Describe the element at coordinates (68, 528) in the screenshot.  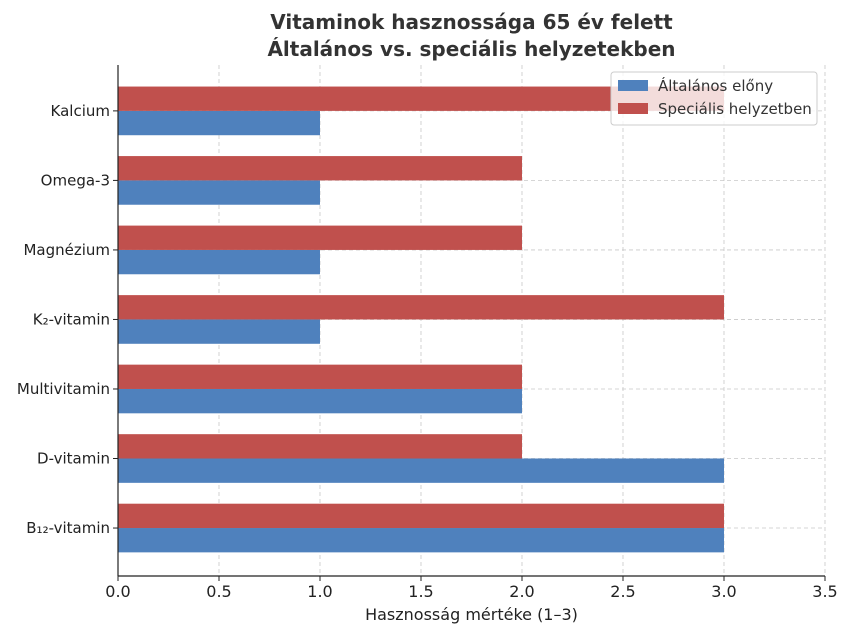
I see `y-tick-label: B₁₂-vitamin` at that location.